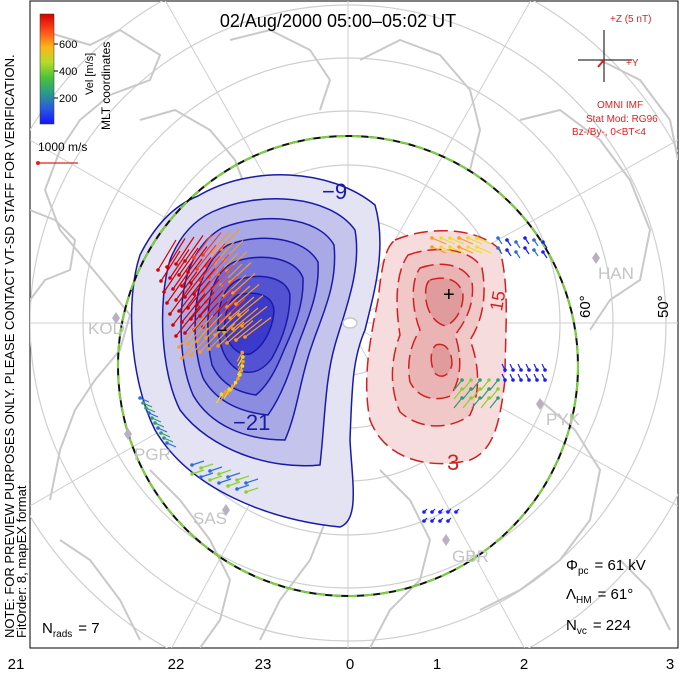 This screenshot has width=680, height=674. I want to click on stats-block: Φpc = 61 kV ΛHM = 61° Nvc = 224 Nrads = 7, so click(344, 598).